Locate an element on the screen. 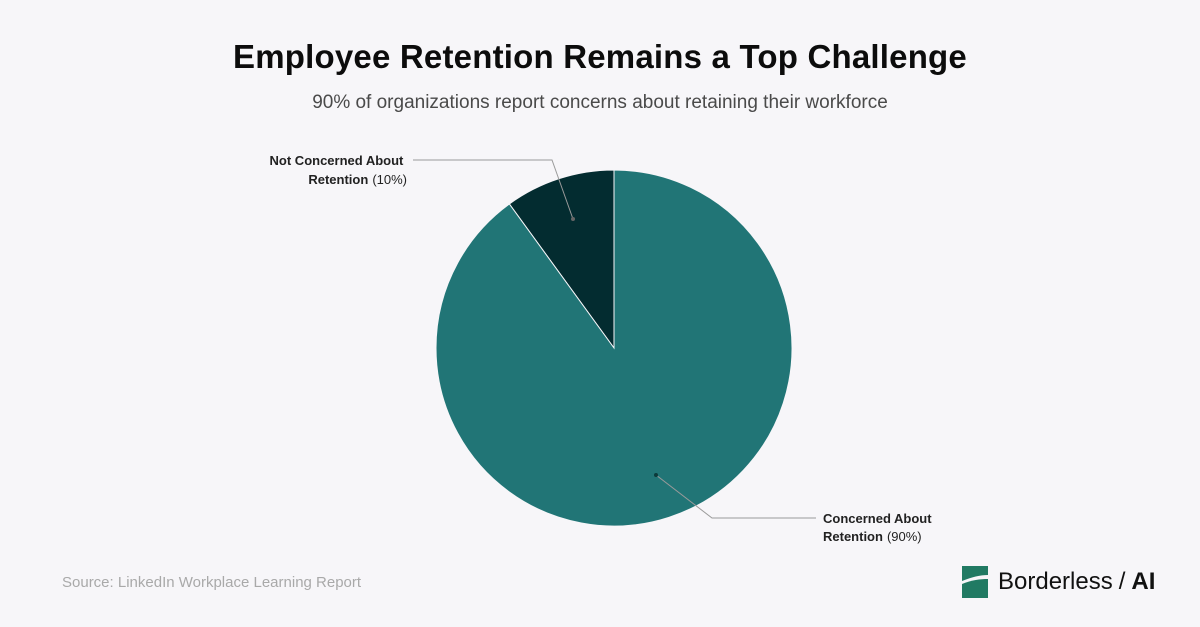 This screenshot has height=627, width=1200. slice-label-concerned: Concerned About Retention (90%) is located at coordinates (879, 527).